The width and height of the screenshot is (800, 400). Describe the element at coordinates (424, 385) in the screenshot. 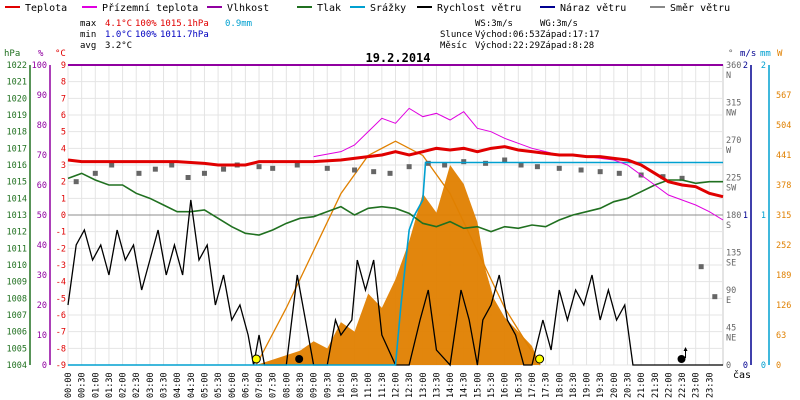

I see `x-tick-label: 13:00` at that location.